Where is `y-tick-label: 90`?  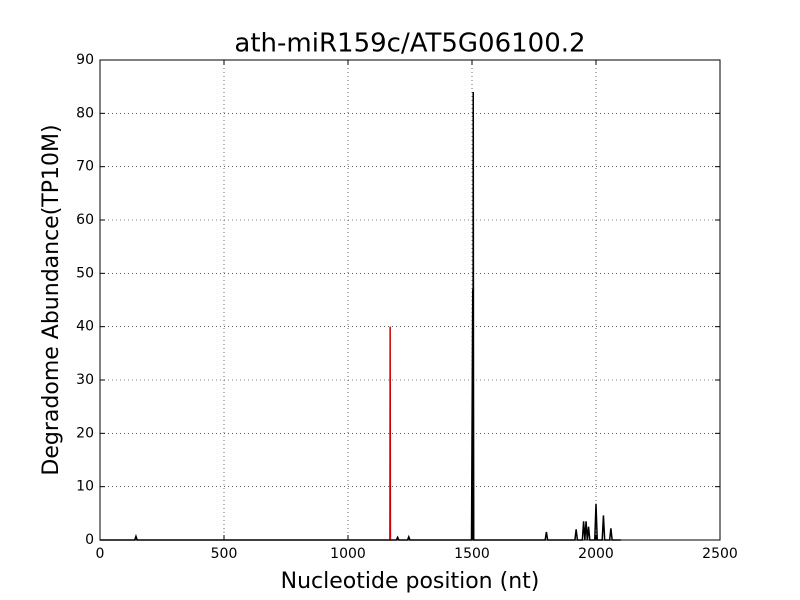 y-tick-label: 90 is located at coordinates (85, 60).